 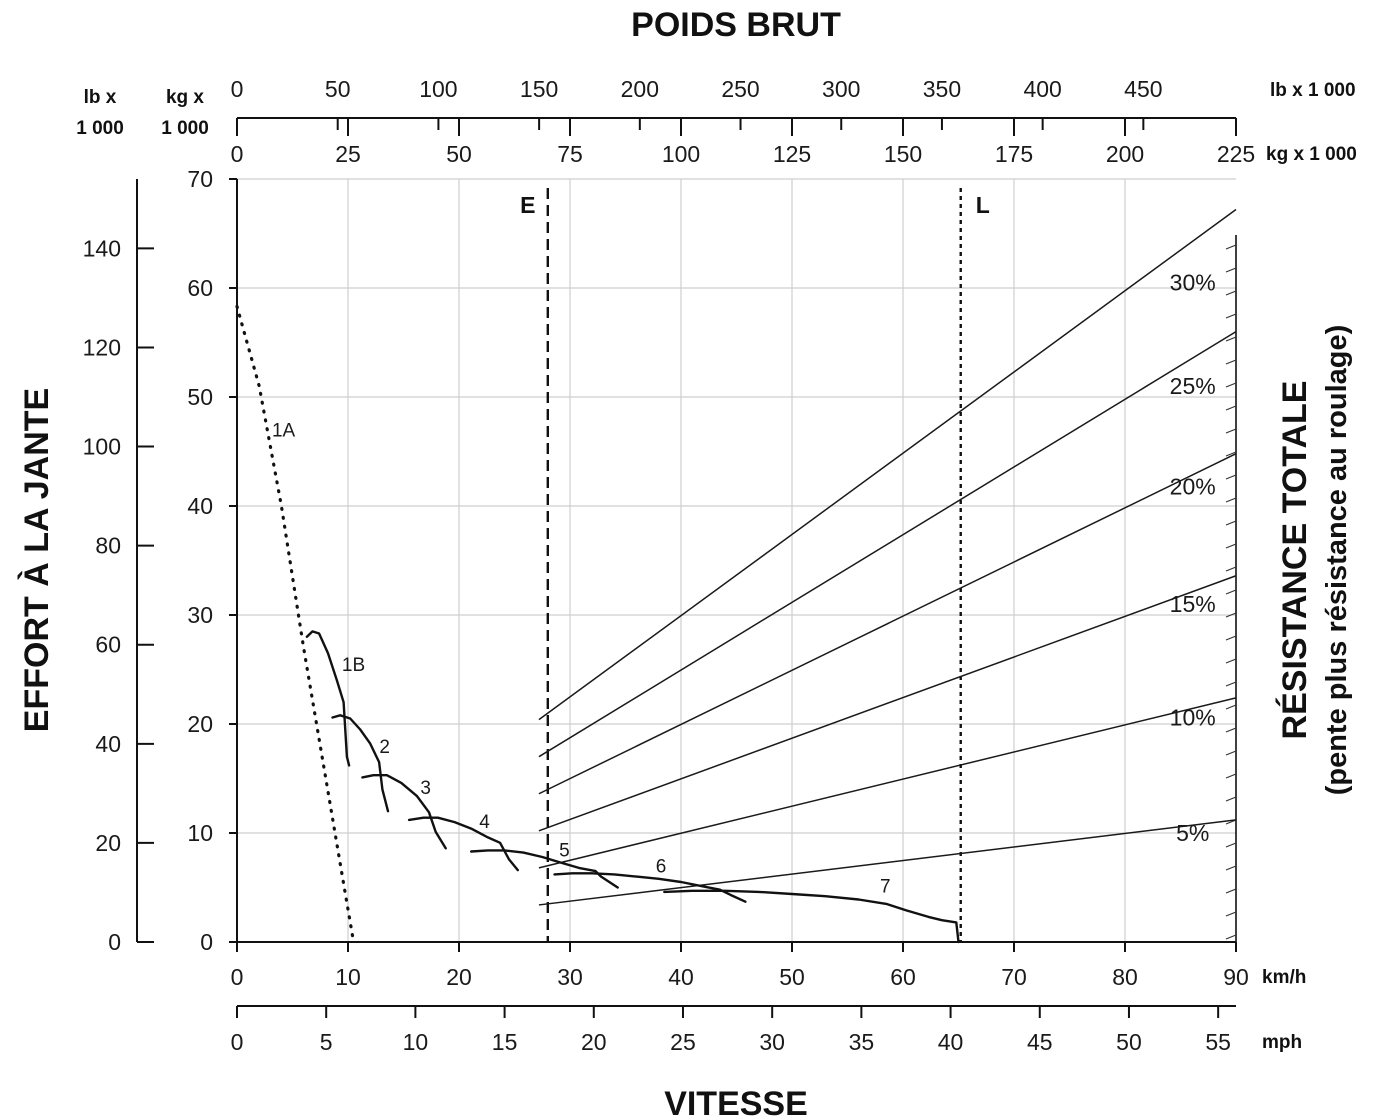 What do you see at coordinates (114, 942) in the screenshot?
I see `y-lb-tick-label: 0` at bounding box center [114, 942].